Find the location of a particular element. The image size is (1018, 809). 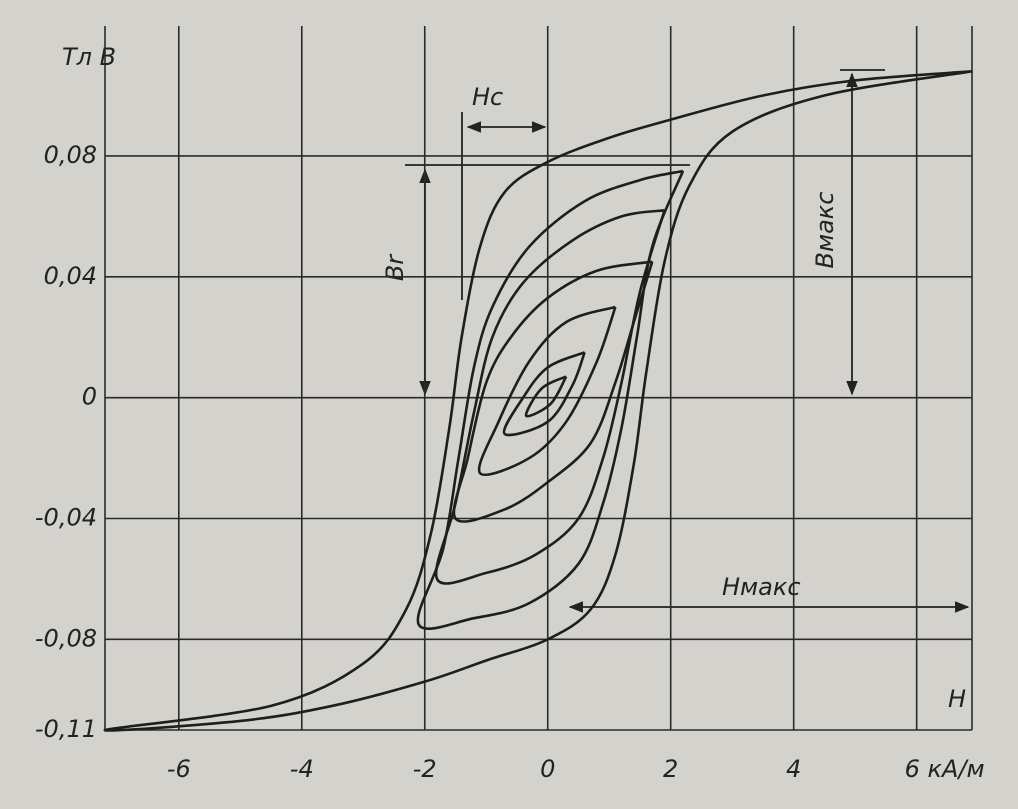

y-tick-label: -0,04 is located at coordinates (66, 517).